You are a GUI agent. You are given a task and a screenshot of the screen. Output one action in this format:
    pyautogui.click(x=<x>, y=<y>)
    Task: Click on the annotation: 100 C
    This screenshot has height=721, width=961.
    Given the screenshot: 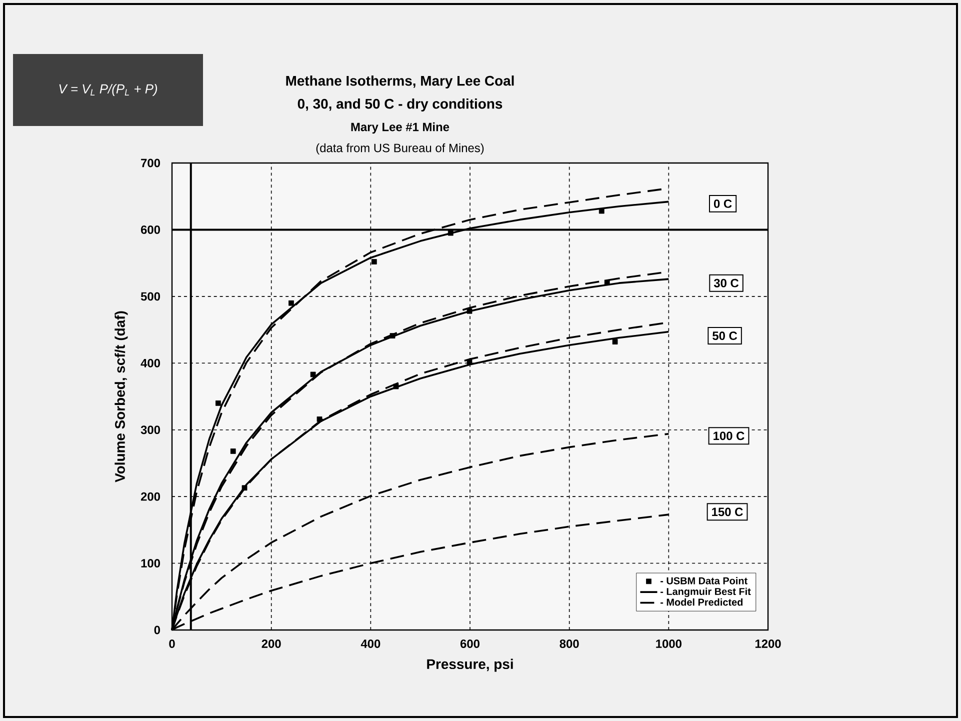 What is the action you would take?
    pyautogui.click(x=729, y=436)
    